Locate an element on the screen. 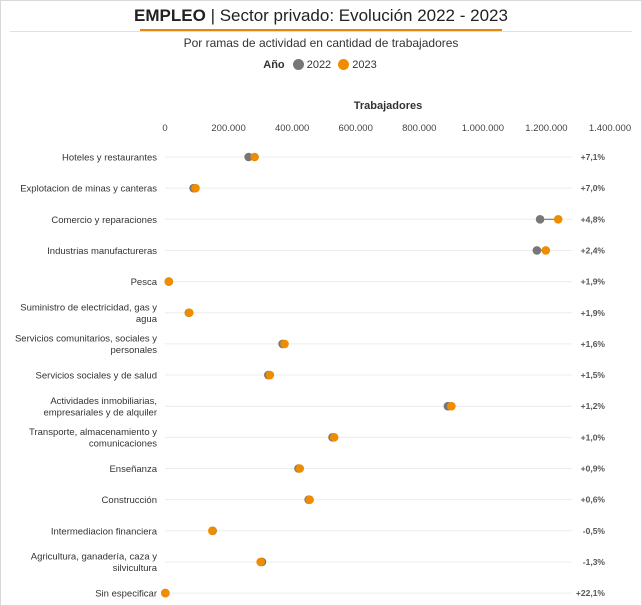 The width and height of the screenshot is (642, 606). change-label: +7,1% is located at coordinates (593, 157).